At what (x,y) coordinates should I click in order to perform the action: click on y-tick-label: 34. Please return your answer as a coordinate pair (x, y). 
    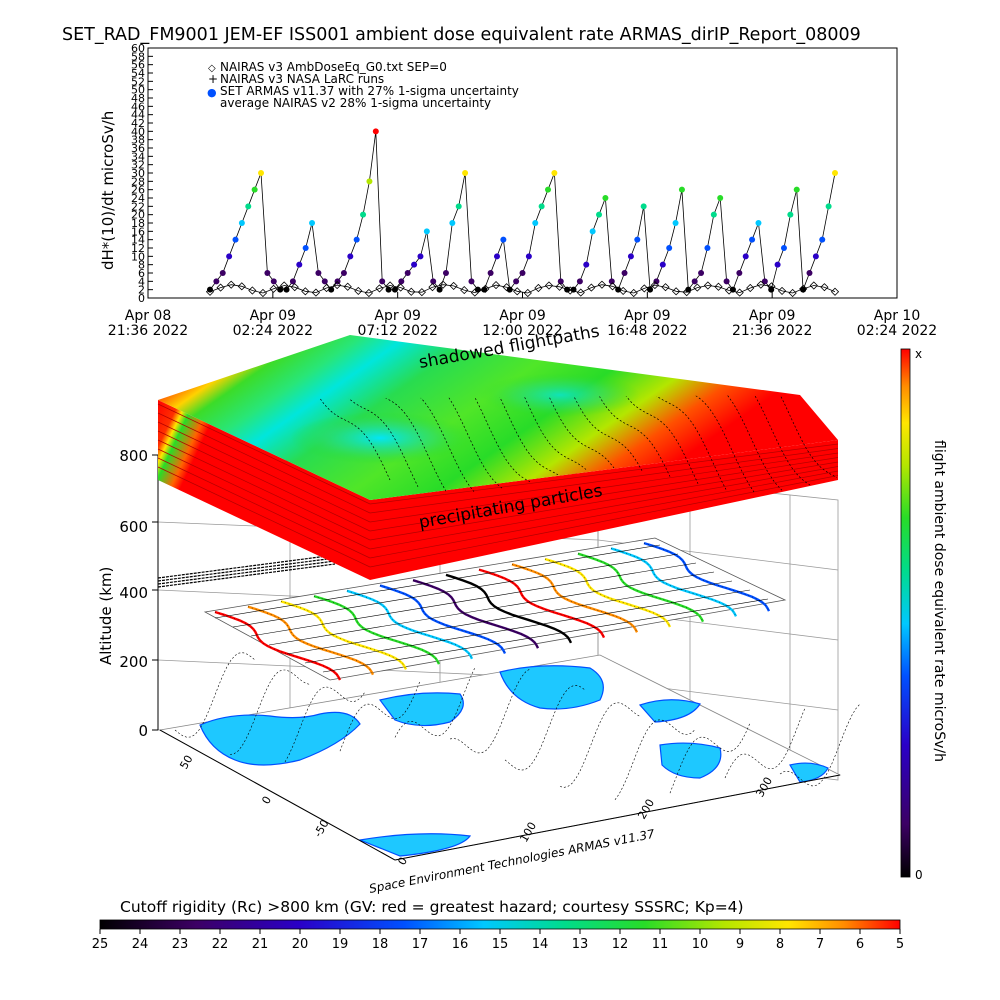
    Looking at the image, I should click on (138, 156).